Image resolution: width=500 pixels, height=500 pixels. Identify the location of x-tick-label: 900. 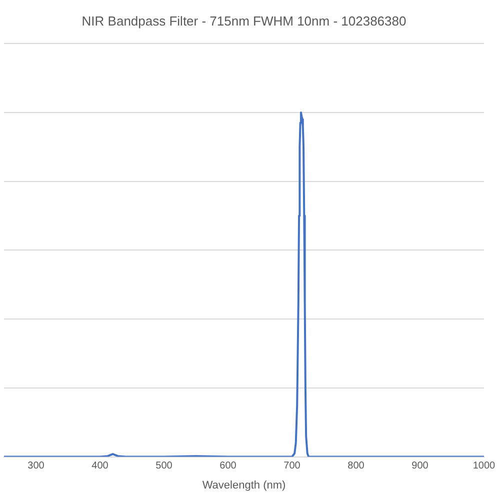
(420, 466).